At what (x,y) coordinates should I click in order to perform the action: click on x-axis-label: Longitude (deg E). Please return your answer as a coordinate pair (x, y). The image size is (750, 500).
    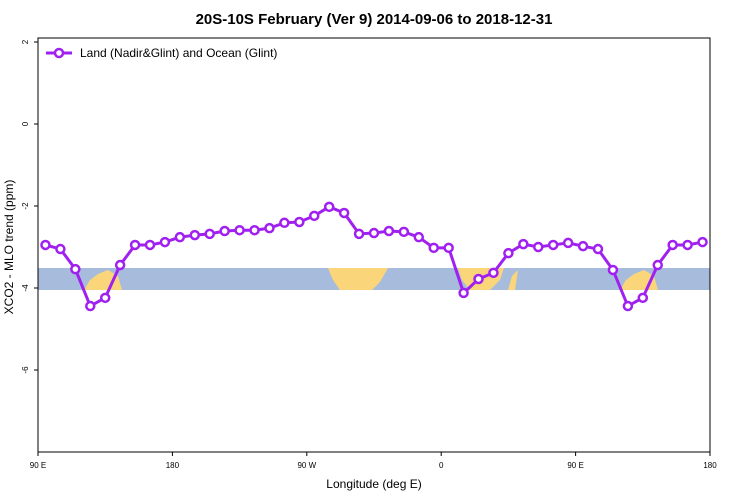
    Looking at the image, I should click on (373, 484).